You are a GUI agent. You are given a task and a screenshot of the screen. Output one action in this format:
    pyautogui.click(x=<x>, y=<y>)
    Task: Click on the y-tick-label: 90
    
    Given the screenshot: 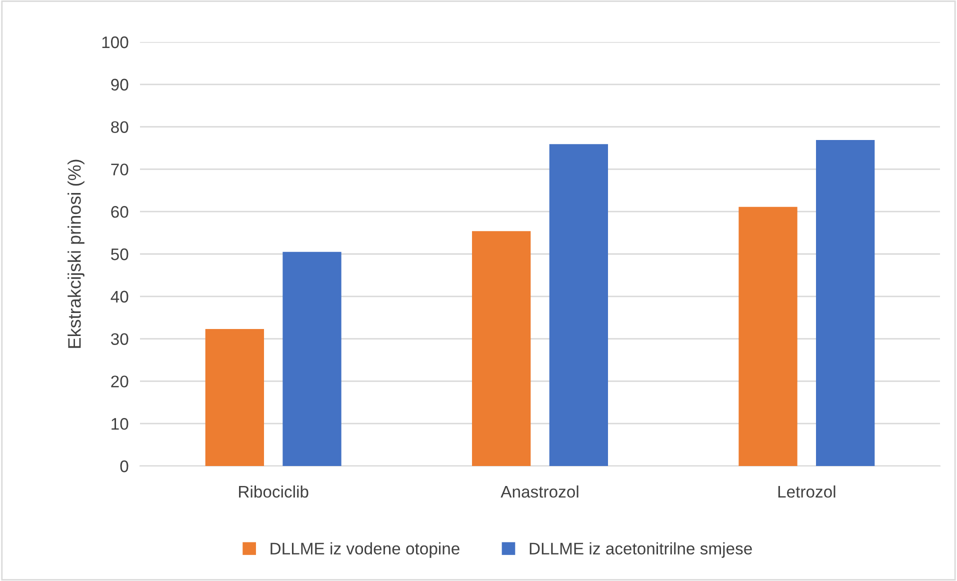 What is the action you would take?
    pyautogui.click(x=119, y=84)
    